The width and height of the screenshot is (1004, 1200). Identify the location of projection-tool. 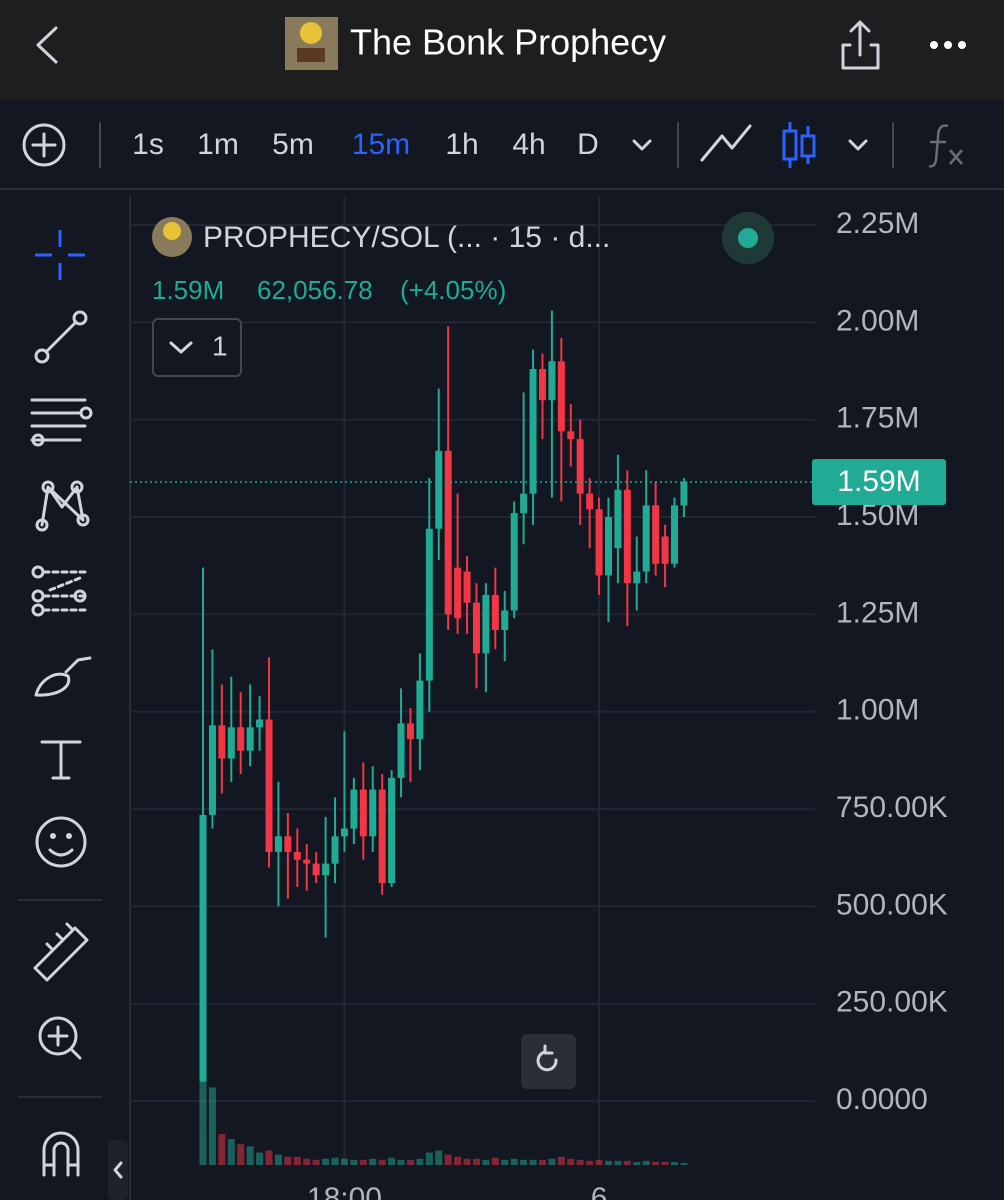
(59, 591).